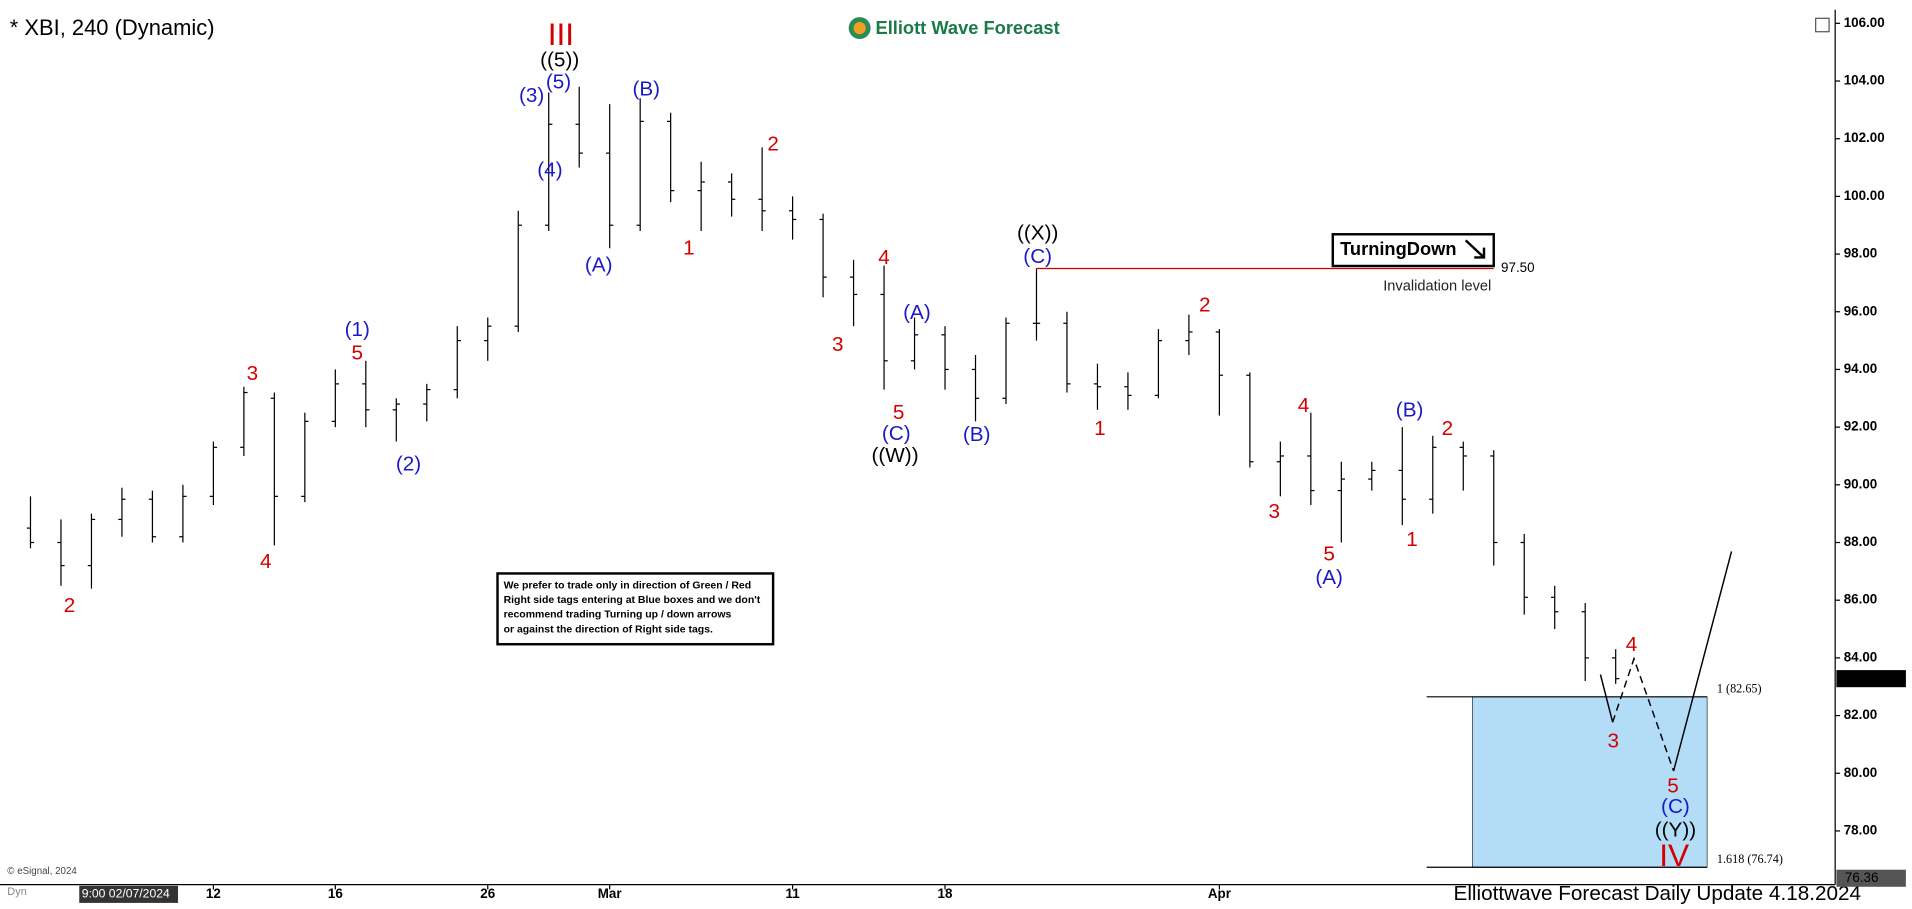 Image resolution: width=1912 pixels, height=909 pixels. What do you see at coordinates (1861, 599) in the screenshot?
I see `y-tick-label: 86.00` at bounding box center [1861, 599].